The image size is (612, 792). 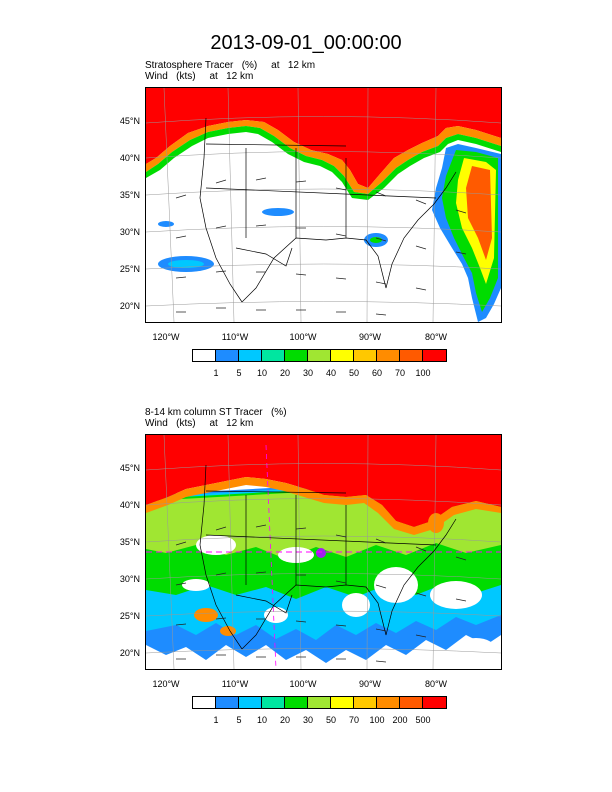 I want to click on panel1-tracer-patch-small, so click(x=166, y=224).